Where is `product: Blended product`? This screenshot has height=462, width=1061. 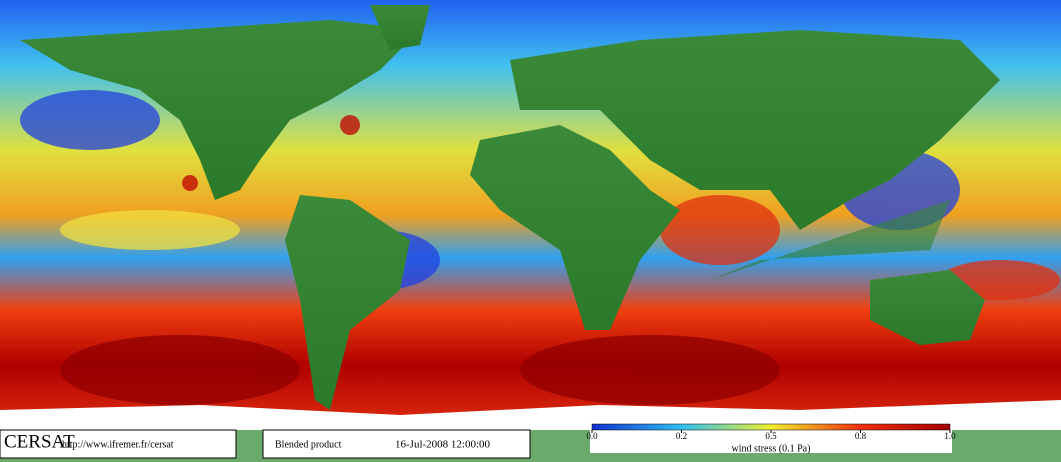
product: Blended product is located at coordinates (308, 444).